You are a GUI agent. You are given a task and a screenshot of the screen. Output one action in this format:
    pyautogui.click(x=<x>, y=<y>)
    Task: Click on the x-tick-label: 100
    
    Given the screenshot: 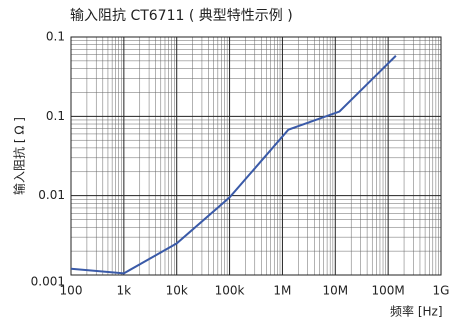 What is the action you would take?
    pyautogui.click(x=71, y=291)
    